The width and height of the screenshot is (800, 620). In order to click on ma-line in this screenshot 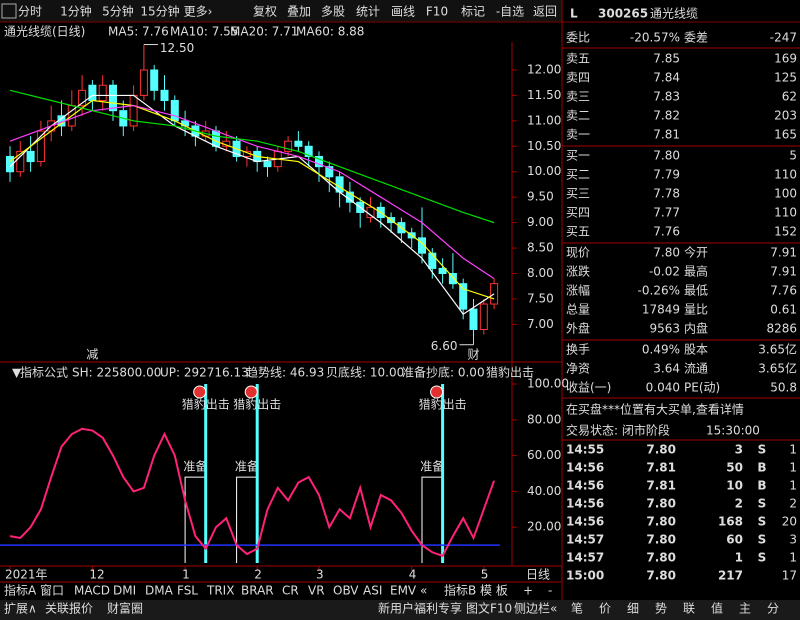, I will do `click(252, 156)`.